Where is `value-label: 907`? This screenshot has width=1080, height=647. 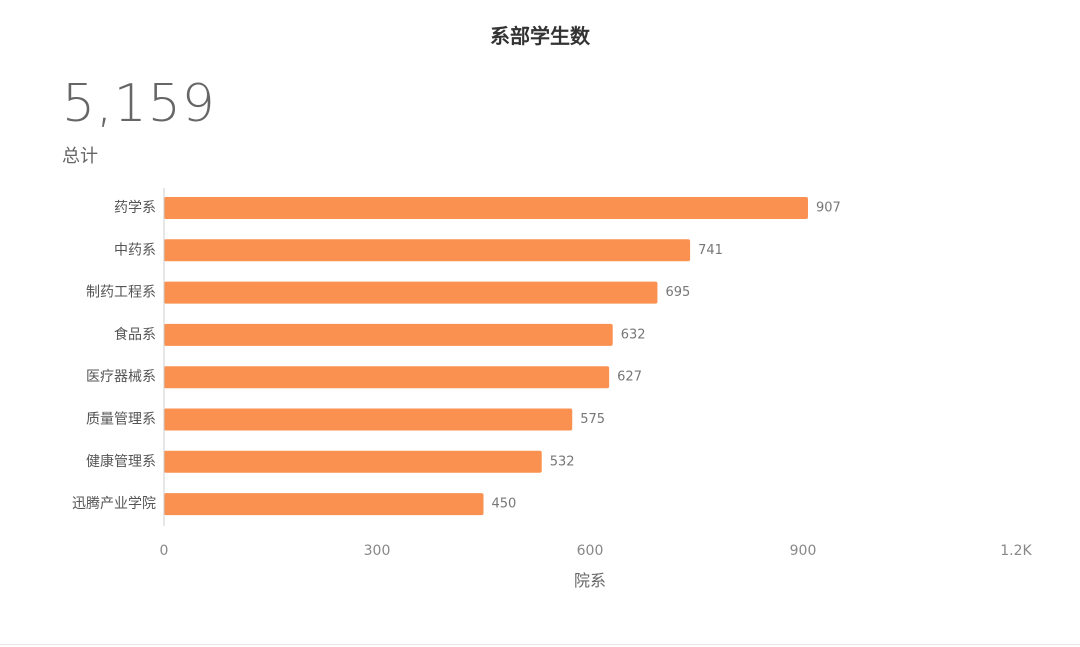
value-label: 907 is located at coordinates (828, 208).